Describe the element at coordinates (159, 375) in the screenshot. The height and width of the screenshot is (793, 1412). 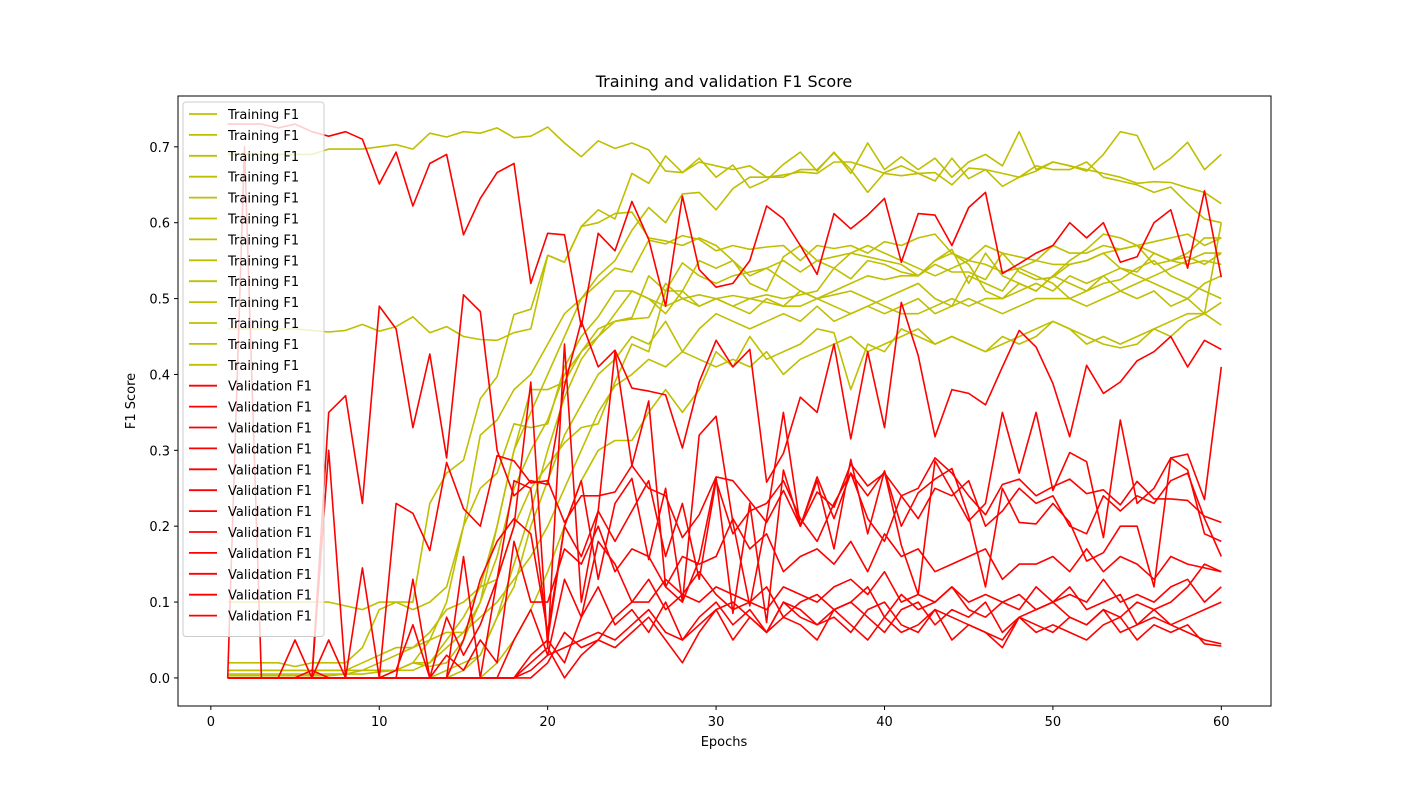
I see `y-tick-label: 0.4` at that location.